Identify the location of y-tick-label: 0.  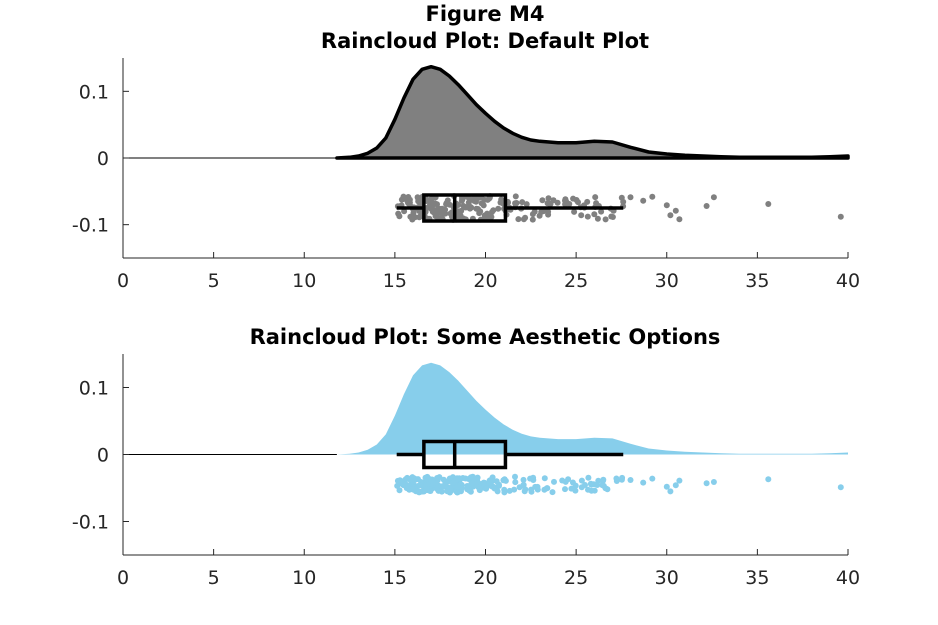
(103, 159).